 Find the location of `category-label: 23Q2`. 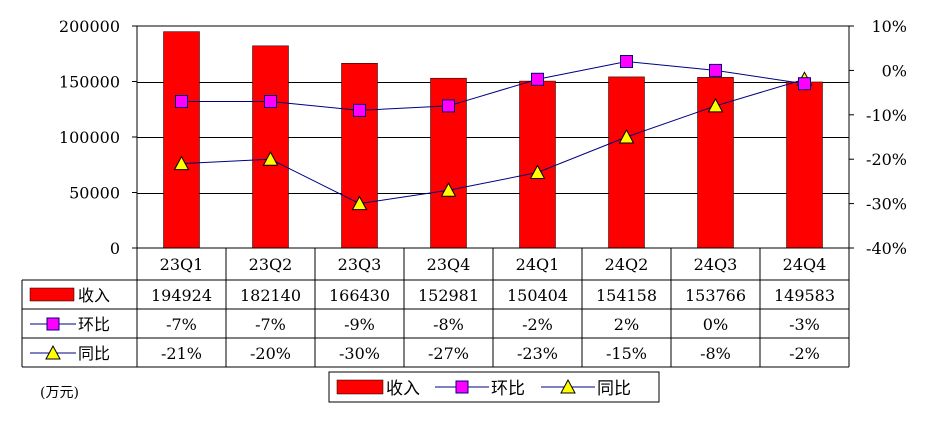

category-label: 23Q2 is located at coordinates (271, 264).